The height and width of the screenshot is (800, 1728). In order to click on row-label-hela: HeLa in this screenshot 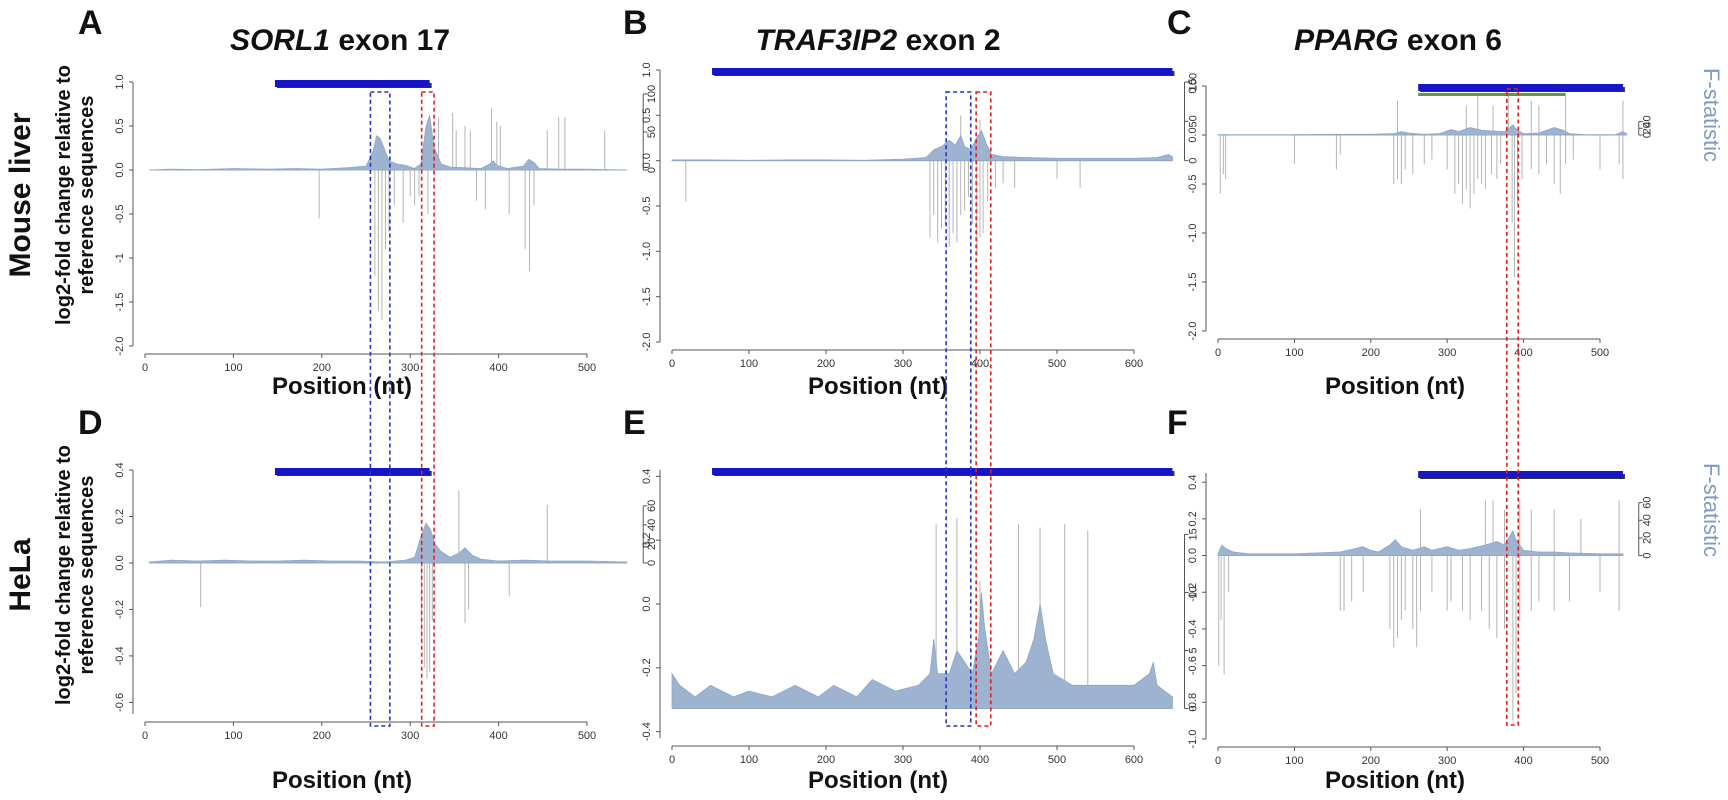, I will do `click(20, 575)`.